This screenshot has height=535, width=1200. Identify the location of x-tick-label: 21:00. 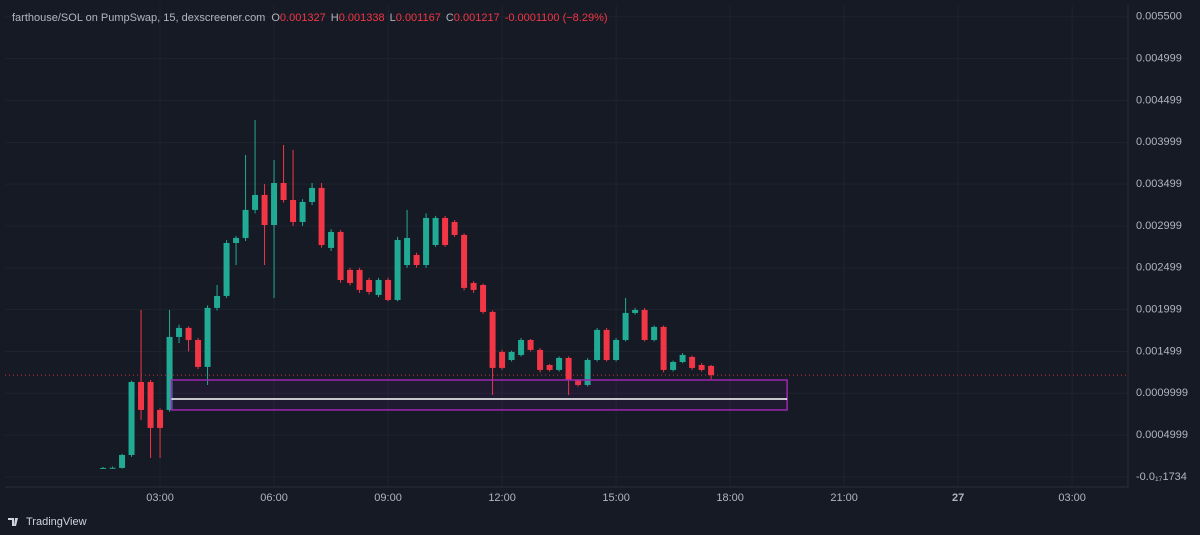
(844, 498).